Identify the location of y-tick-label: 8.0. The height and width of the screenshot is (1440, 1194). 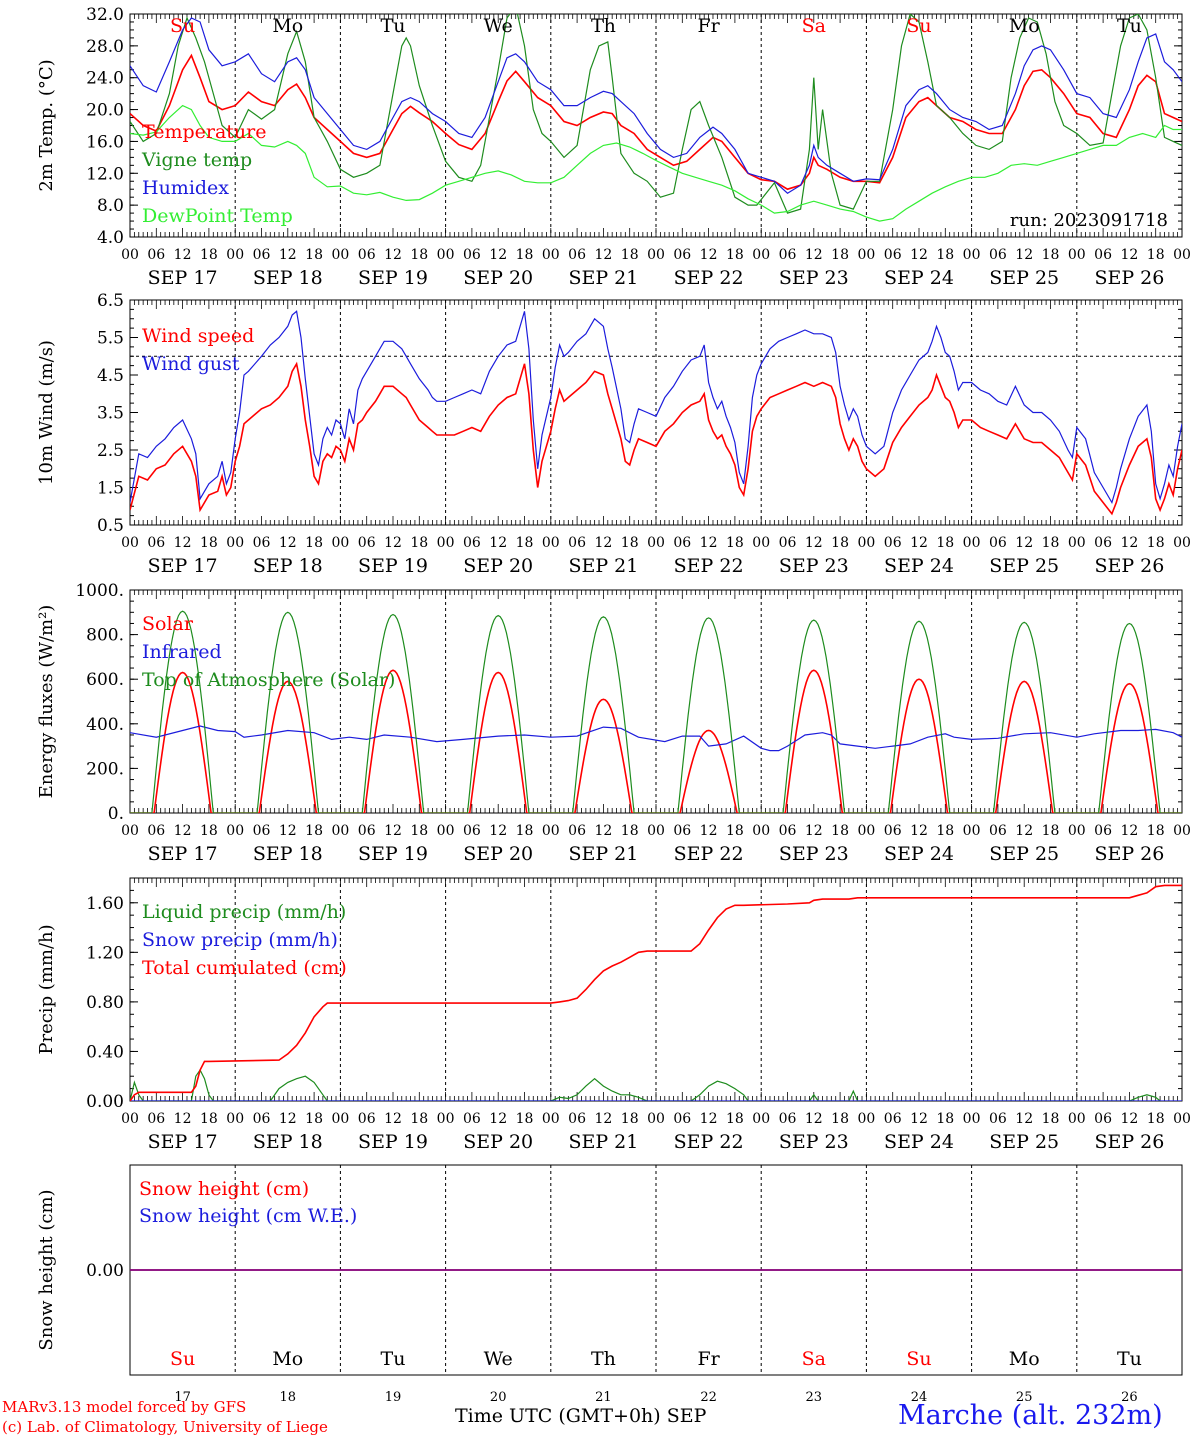
(110, 206).